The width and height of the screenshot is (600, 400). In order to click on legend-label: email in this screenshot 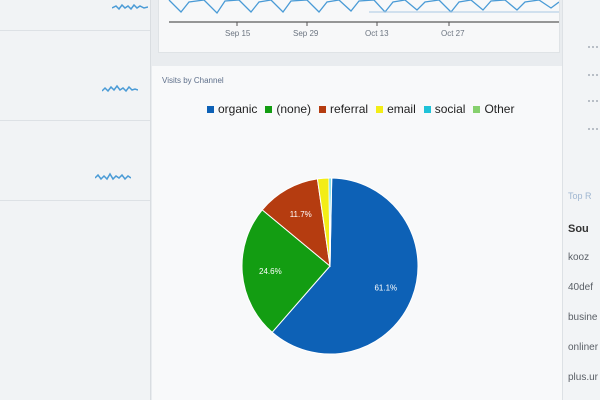, I will do `click(401, 109)`.